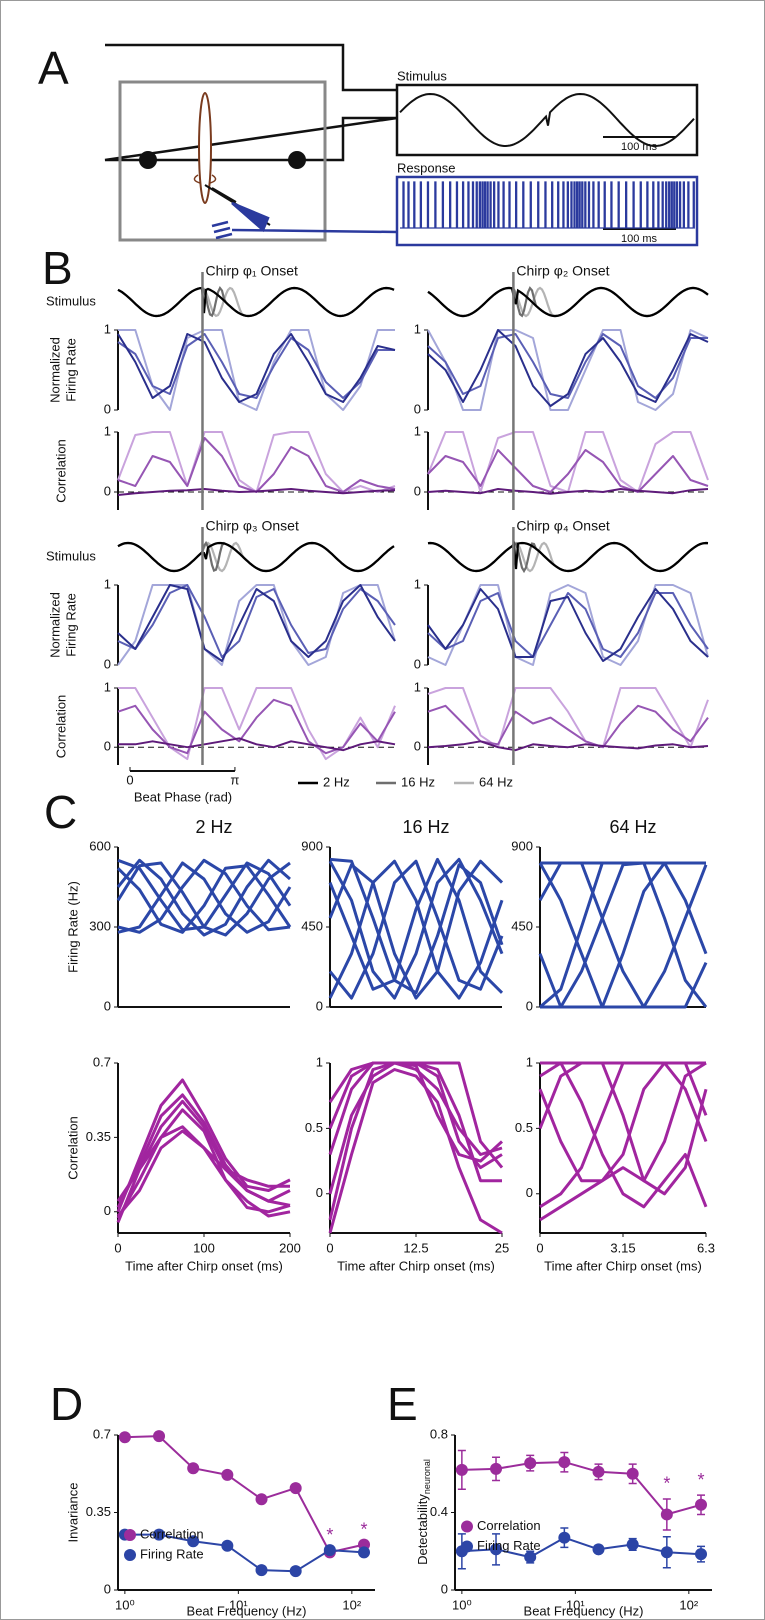 This screenshot has height=1620, width=765. I want to click on y-tick-label: 0.5, so click(314, 1127).